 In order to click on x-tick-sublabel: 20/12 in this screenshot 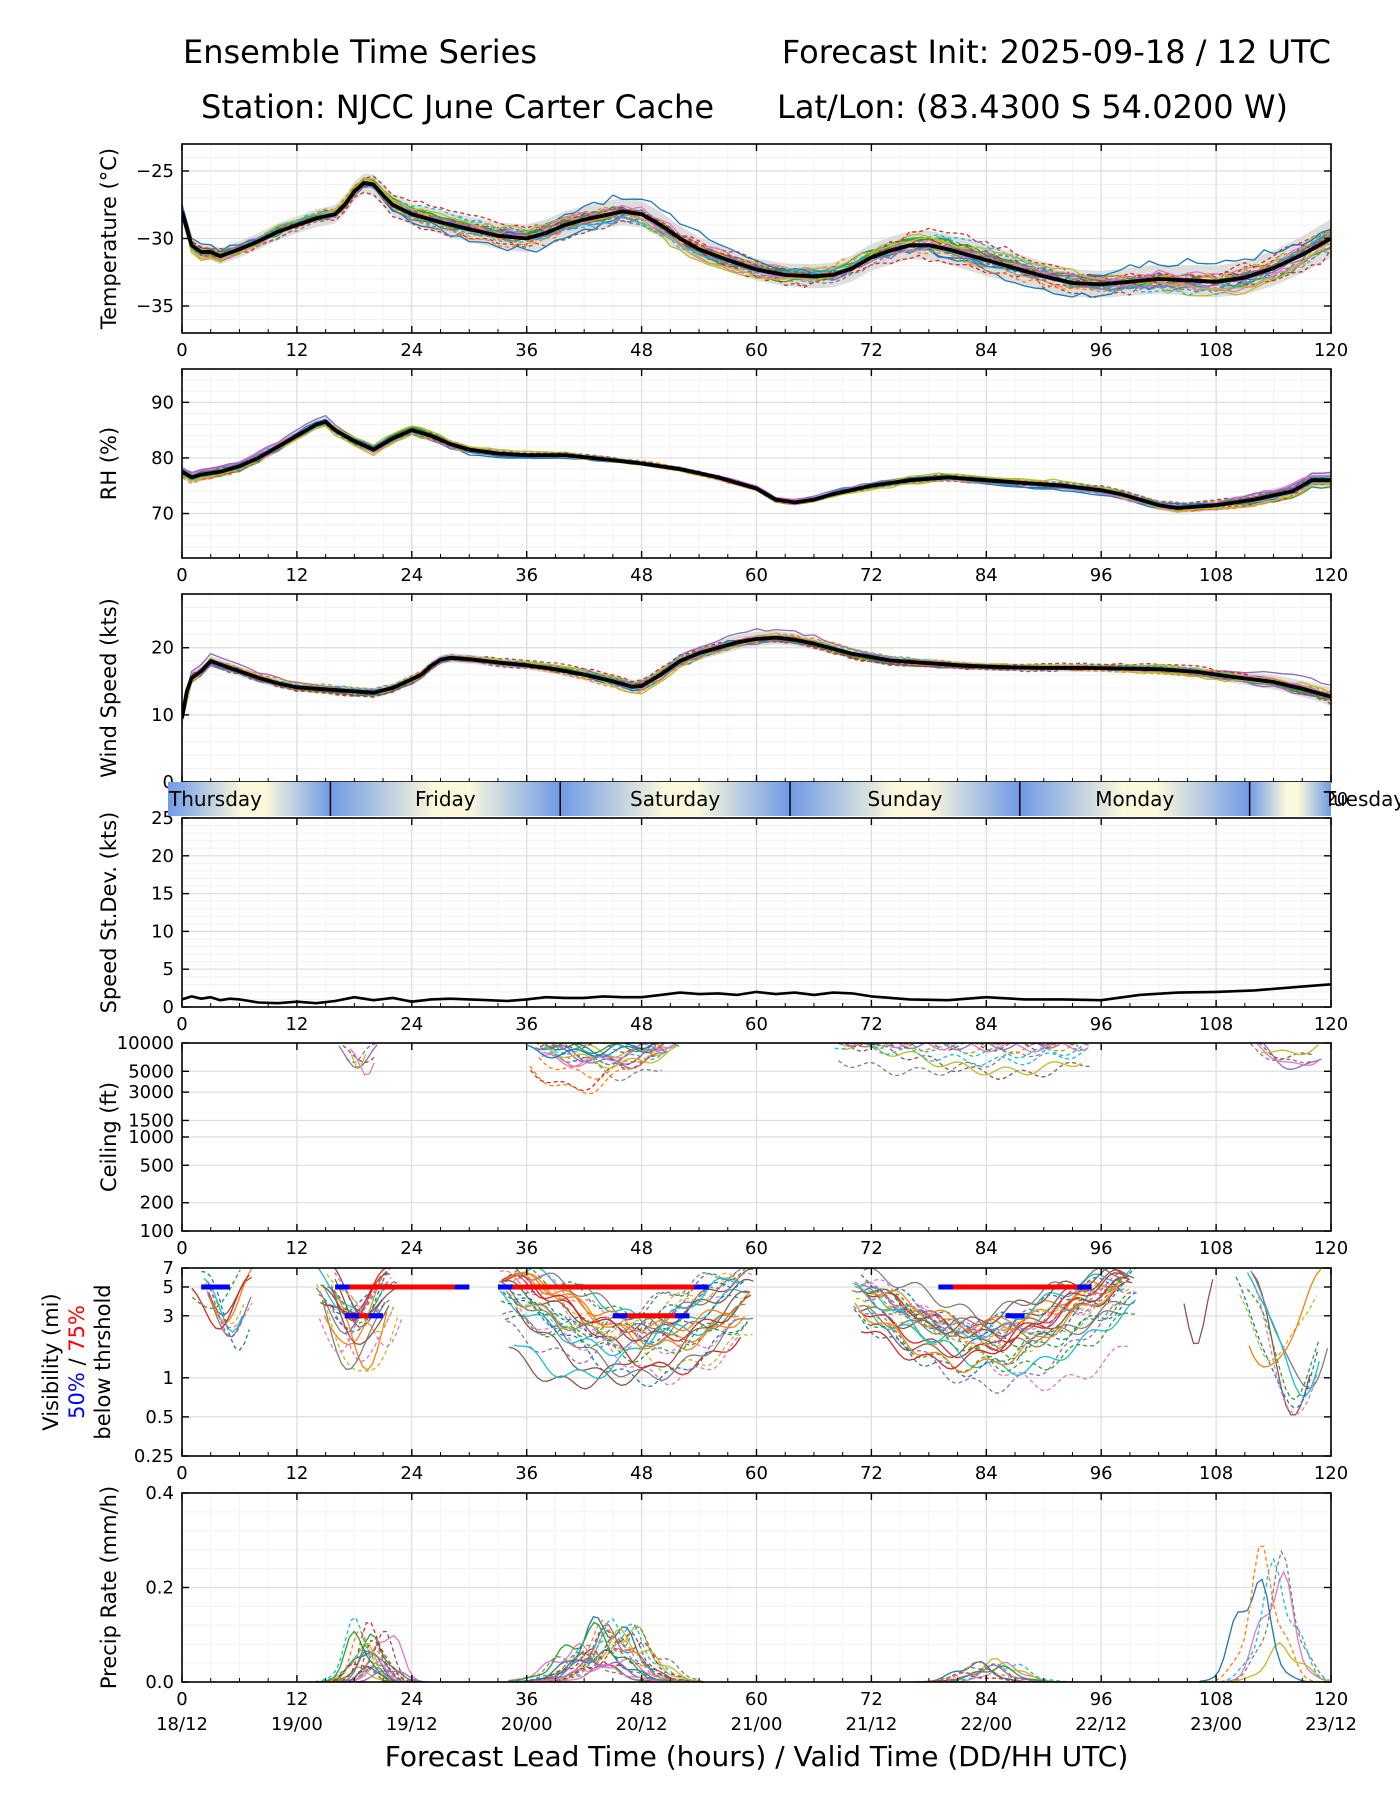, I will do `click(642, 1724)`.